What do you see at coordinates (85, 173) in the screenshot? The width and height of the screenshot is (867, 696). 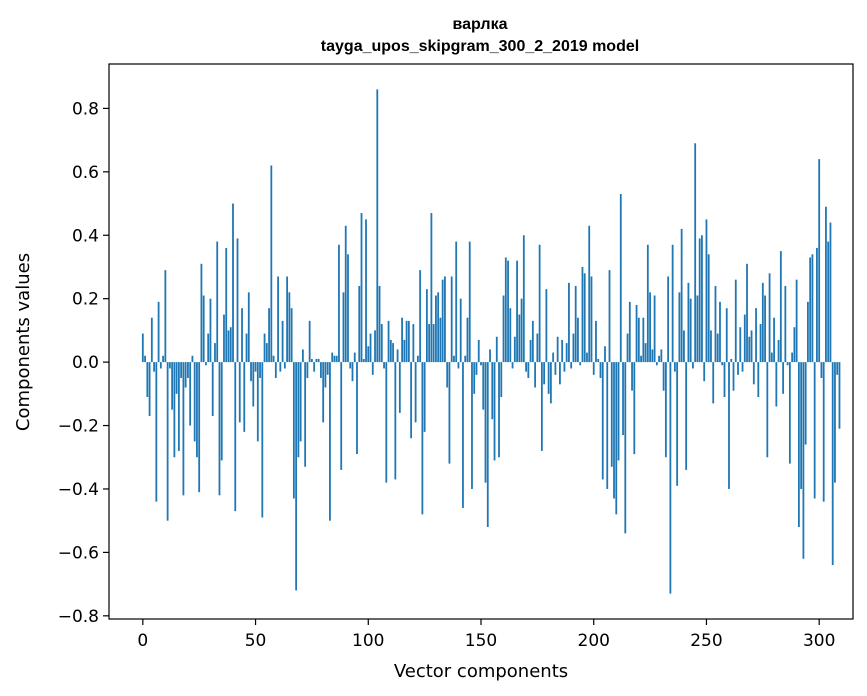 I see `y-tick-label: 0.6` at bounding box center [85, 173].